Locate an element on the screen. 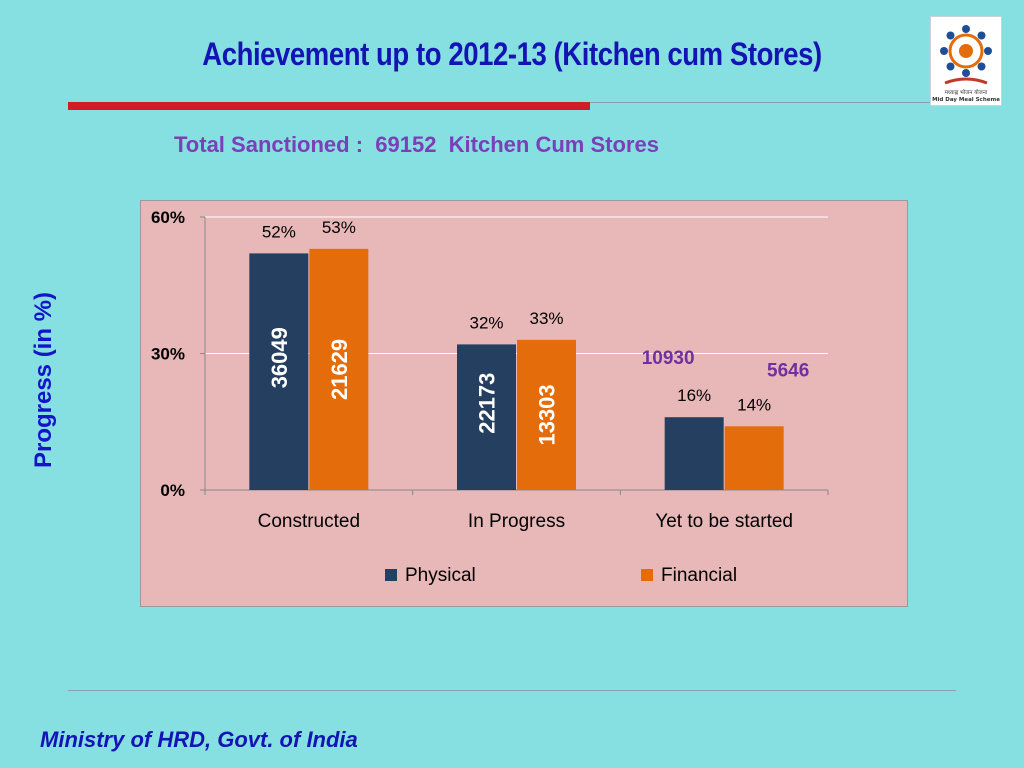 This screenshot has width=1024, height=768. value-label: 32% is located at coordinates (486, 322).